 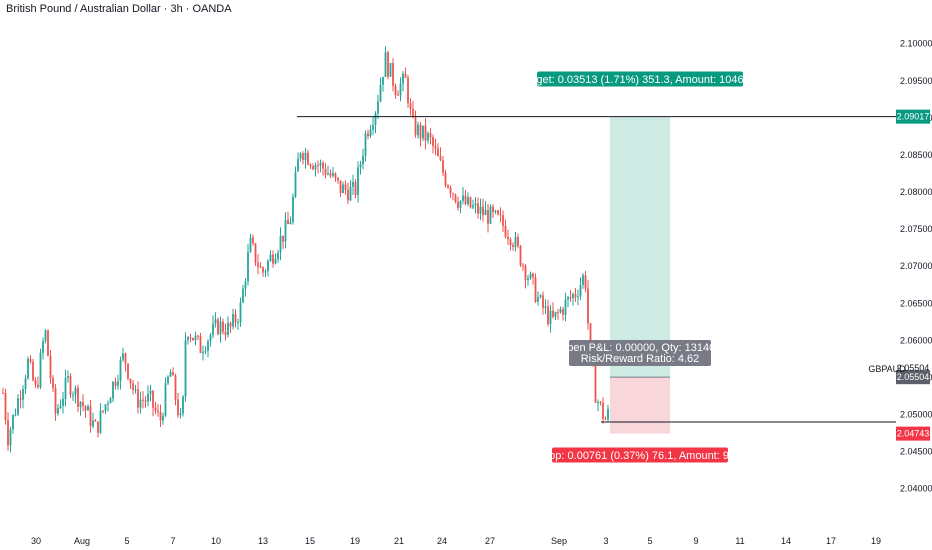 I want to click on current-price-tag-bg, so click(x=913, y=377).